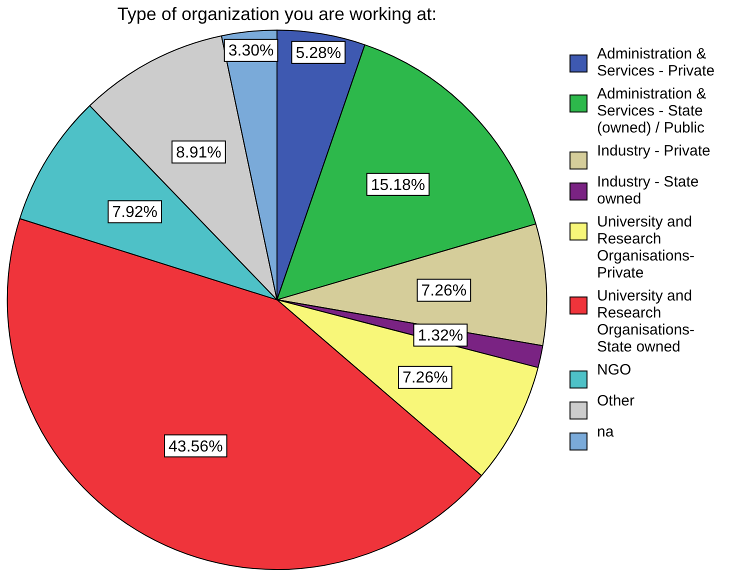 This screenshot has width=735, height=572. What do you see at coordinates (251, 51) in the screenshot?
I see `data-label: 3.30%` at bounding box center [251, 51].